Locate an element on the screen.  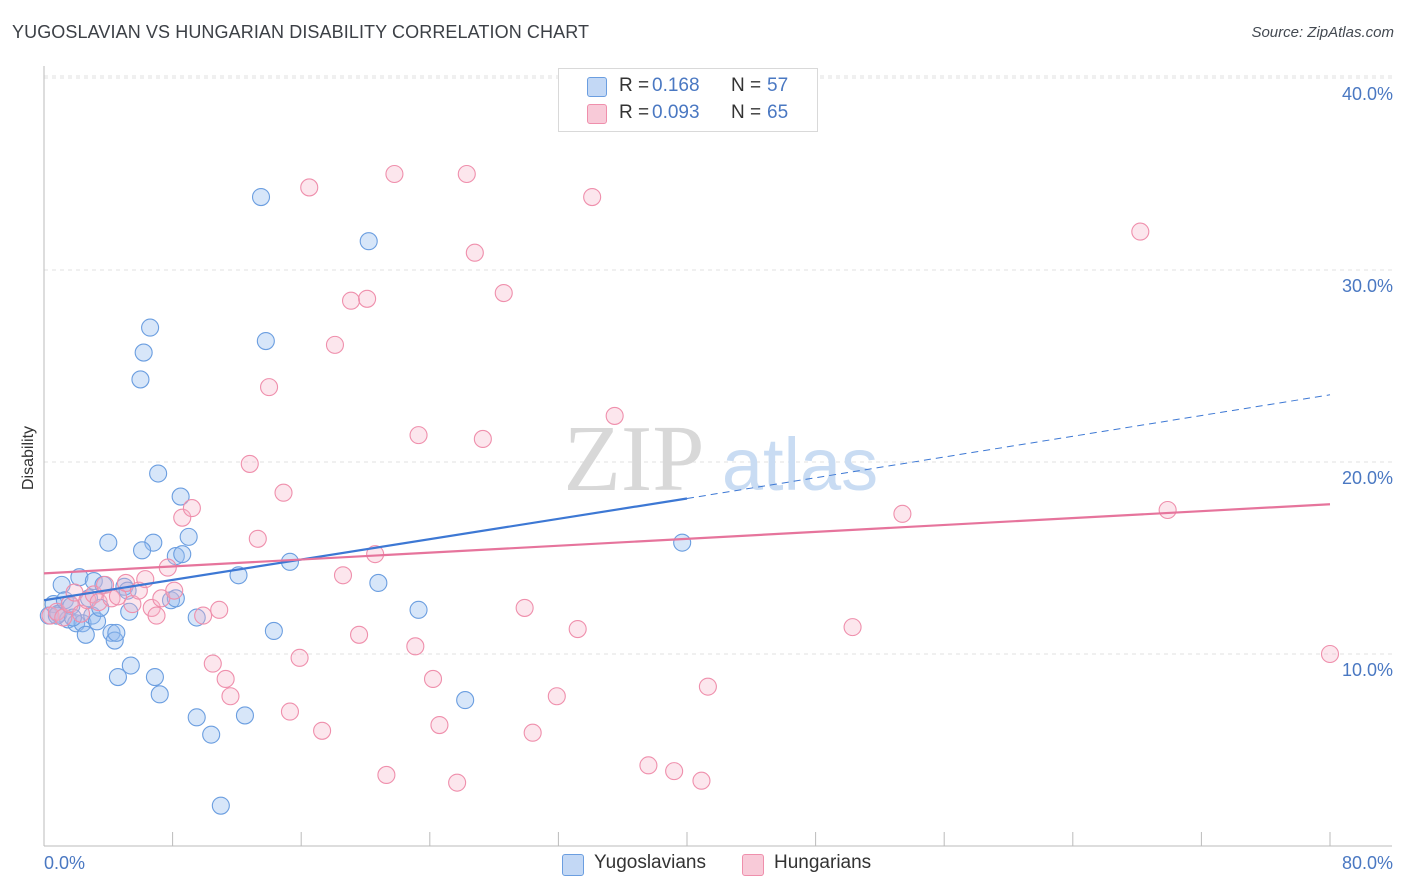
correlation-legend: R = 0.168 N = 57 R = 0.093 N = 65 is located at coordinates (688, 100).